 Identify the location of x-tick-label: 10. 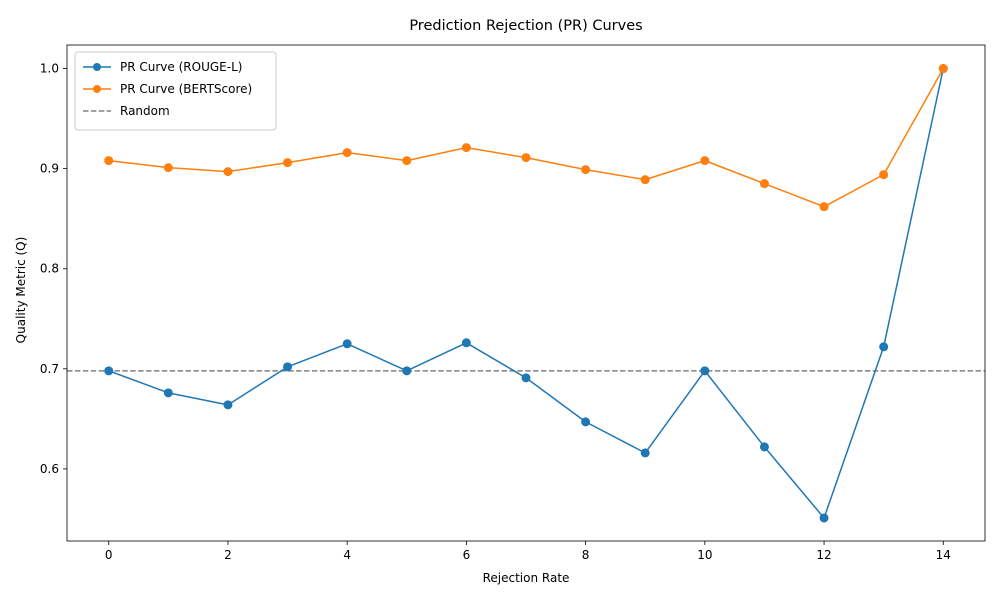
(704, 555).